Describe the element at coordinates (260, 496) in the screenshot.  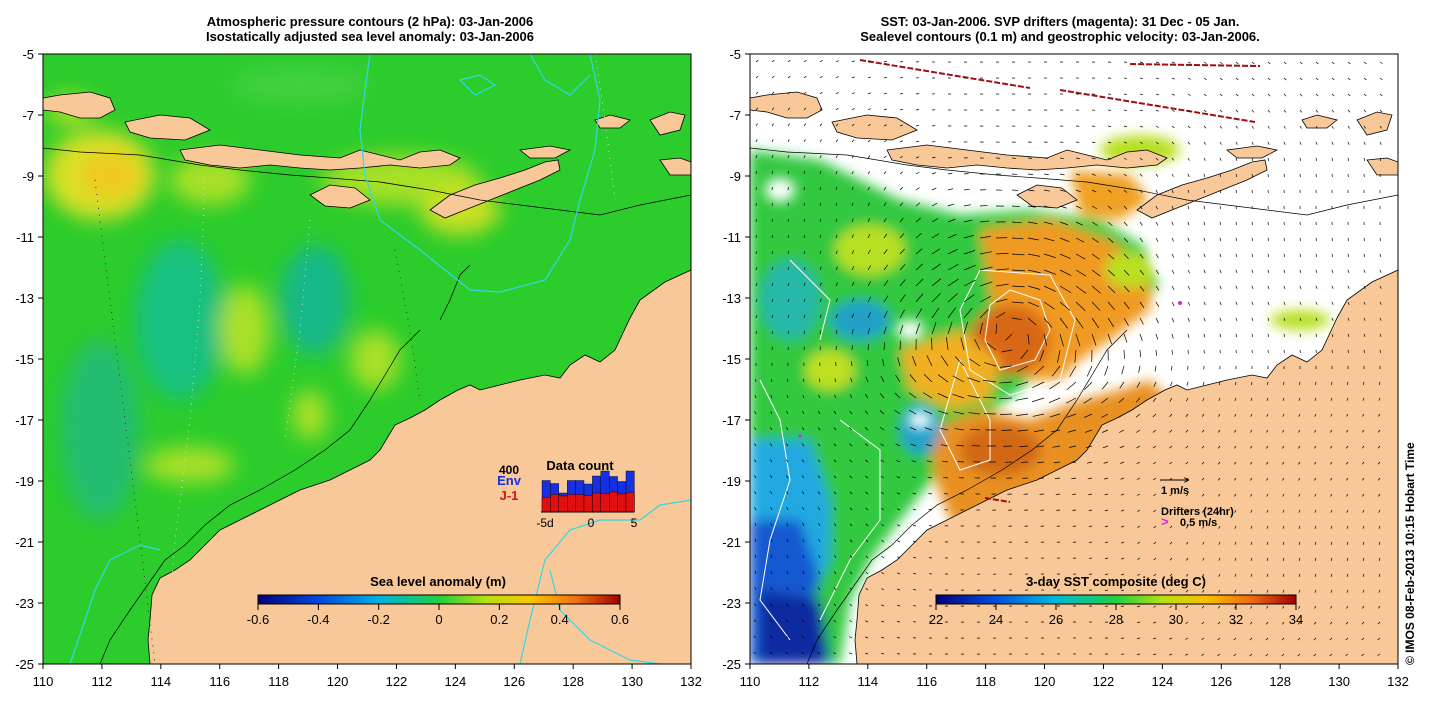
I see `shelf-contour` at that location.